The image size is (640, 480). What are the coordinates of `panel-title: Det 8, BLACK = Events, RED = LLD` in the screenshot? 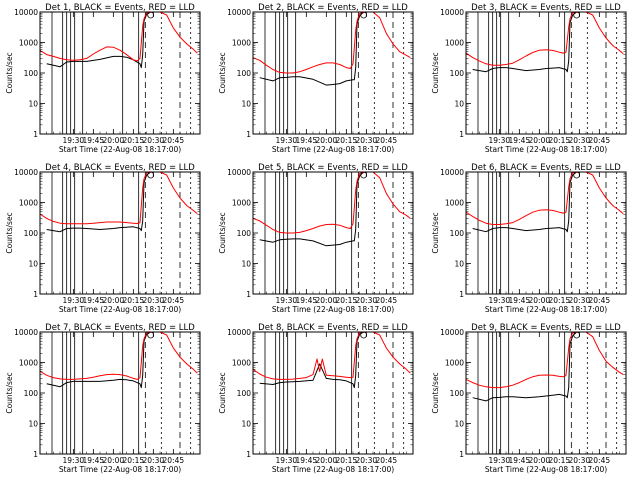 It's located at (333, 328).